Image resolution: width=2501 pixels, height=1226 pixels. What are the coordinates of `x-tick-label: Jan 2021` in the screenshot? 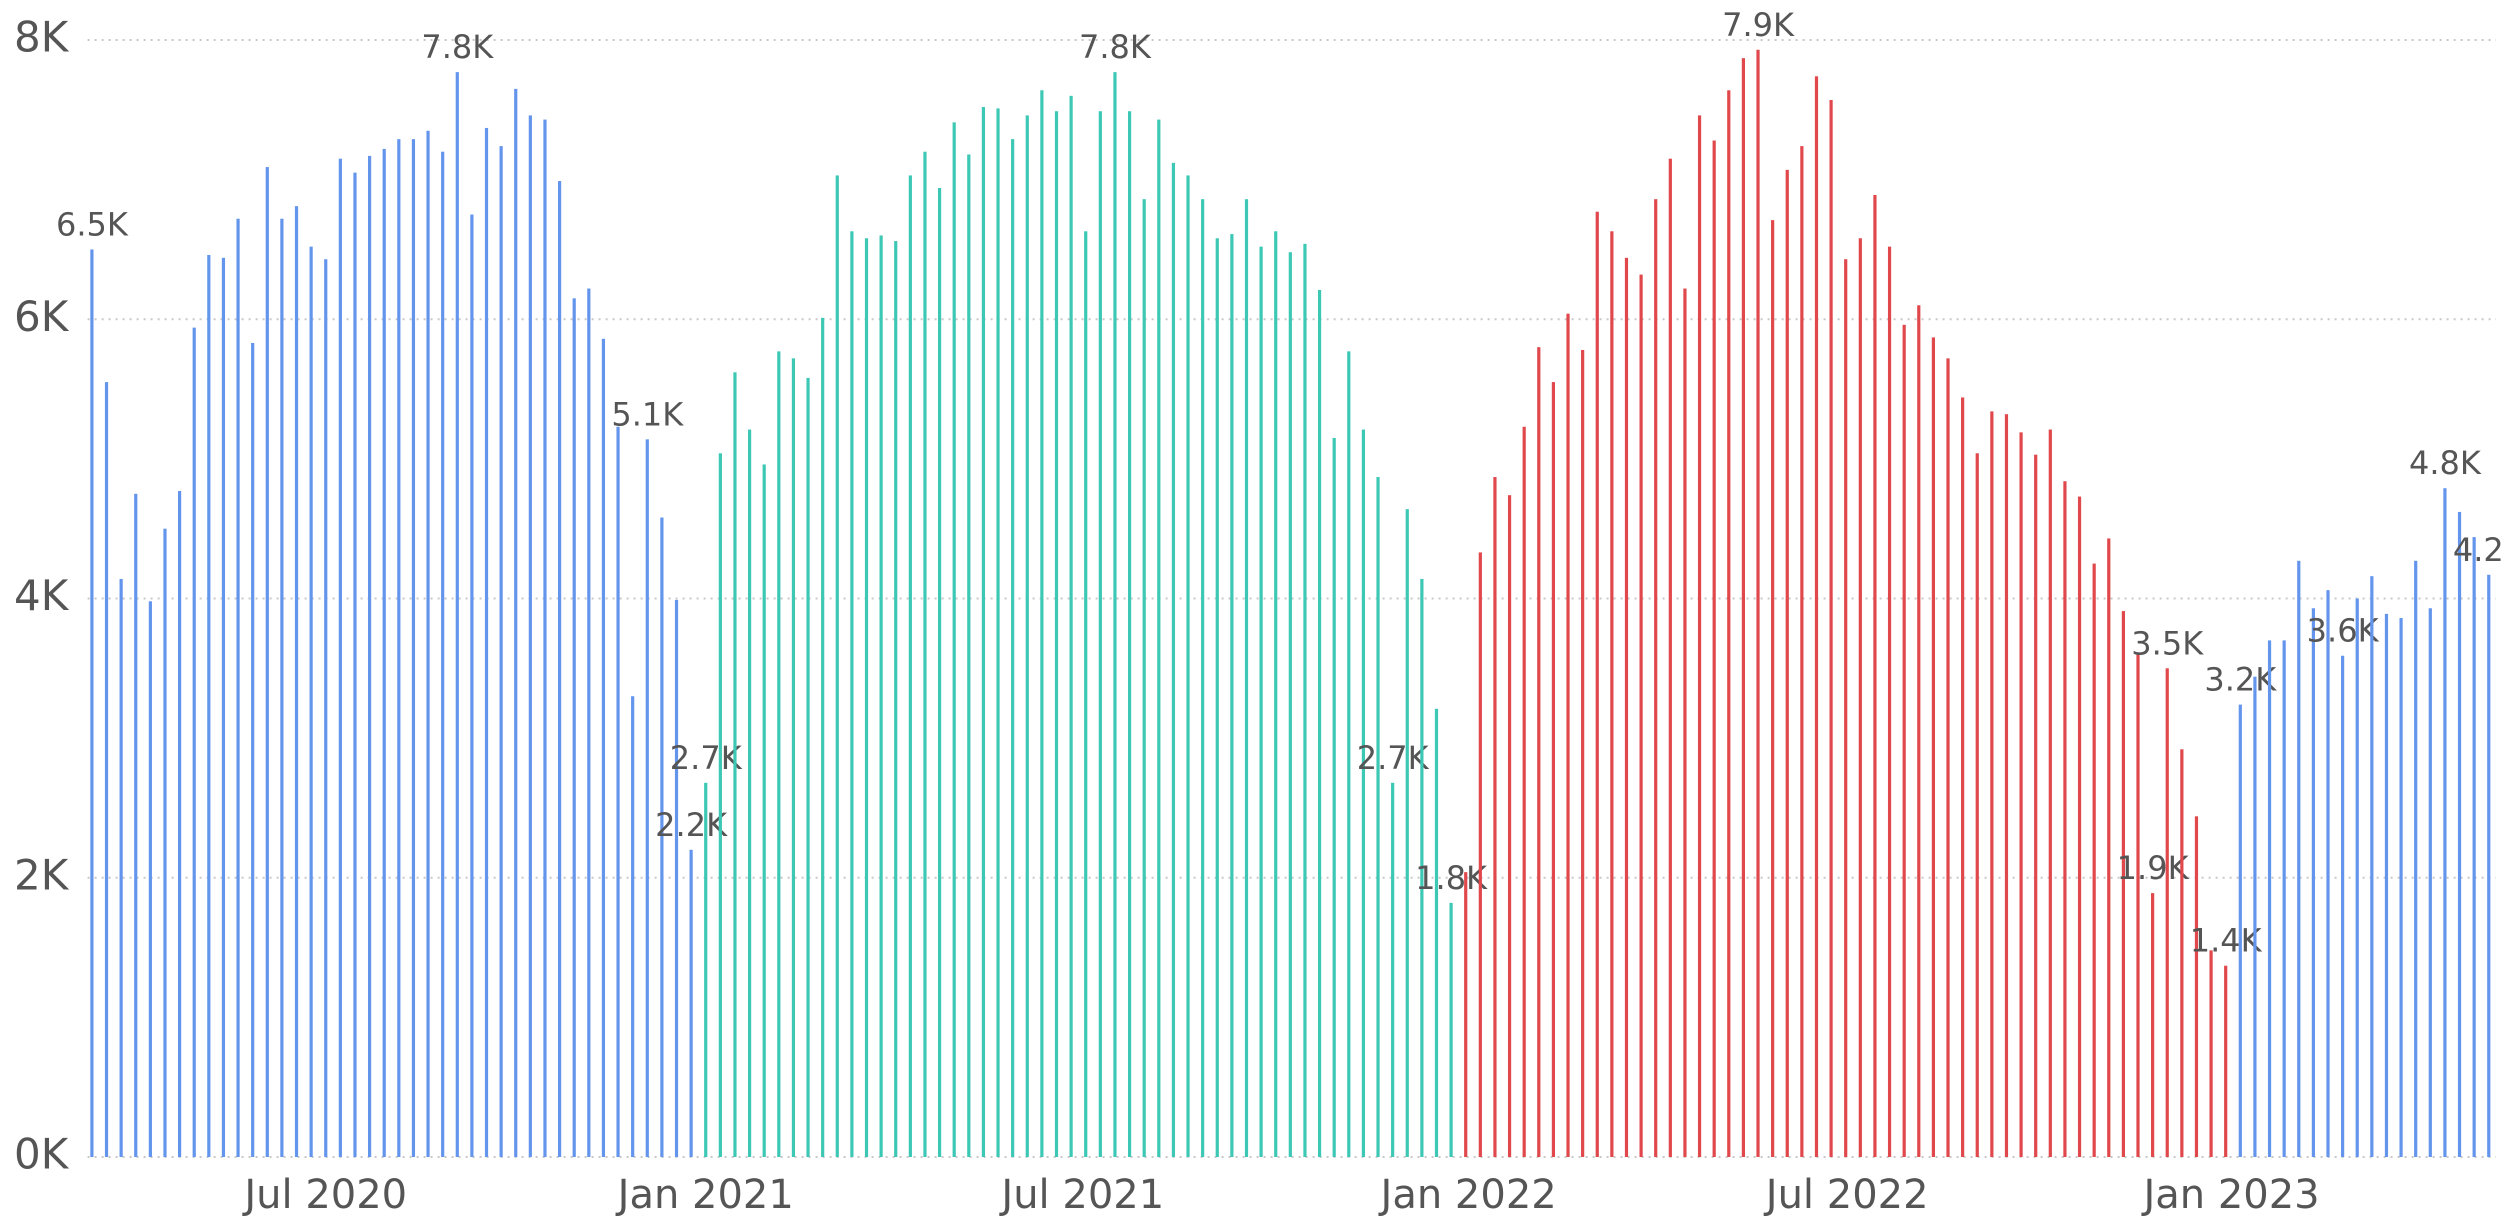 It's located at (704, 1195).